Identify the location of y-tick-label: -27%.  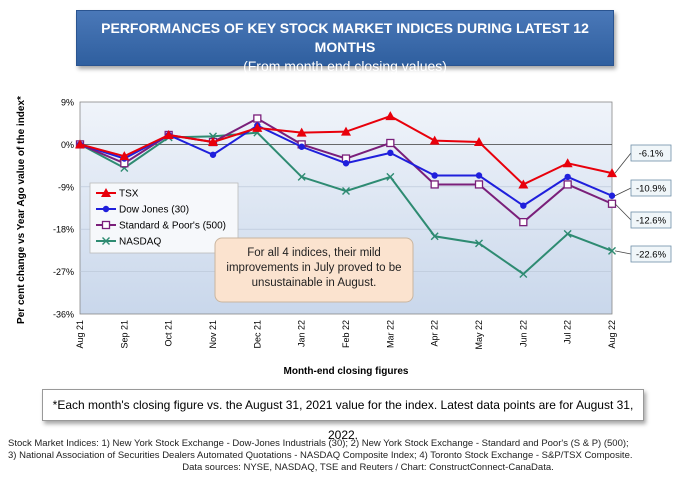
(63, 272).